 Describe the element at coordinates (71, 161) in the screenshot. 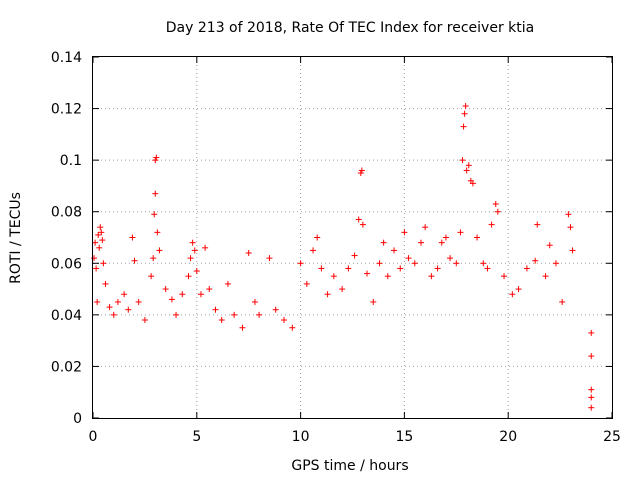

I see `y-tick-label: 0.1` at that location.